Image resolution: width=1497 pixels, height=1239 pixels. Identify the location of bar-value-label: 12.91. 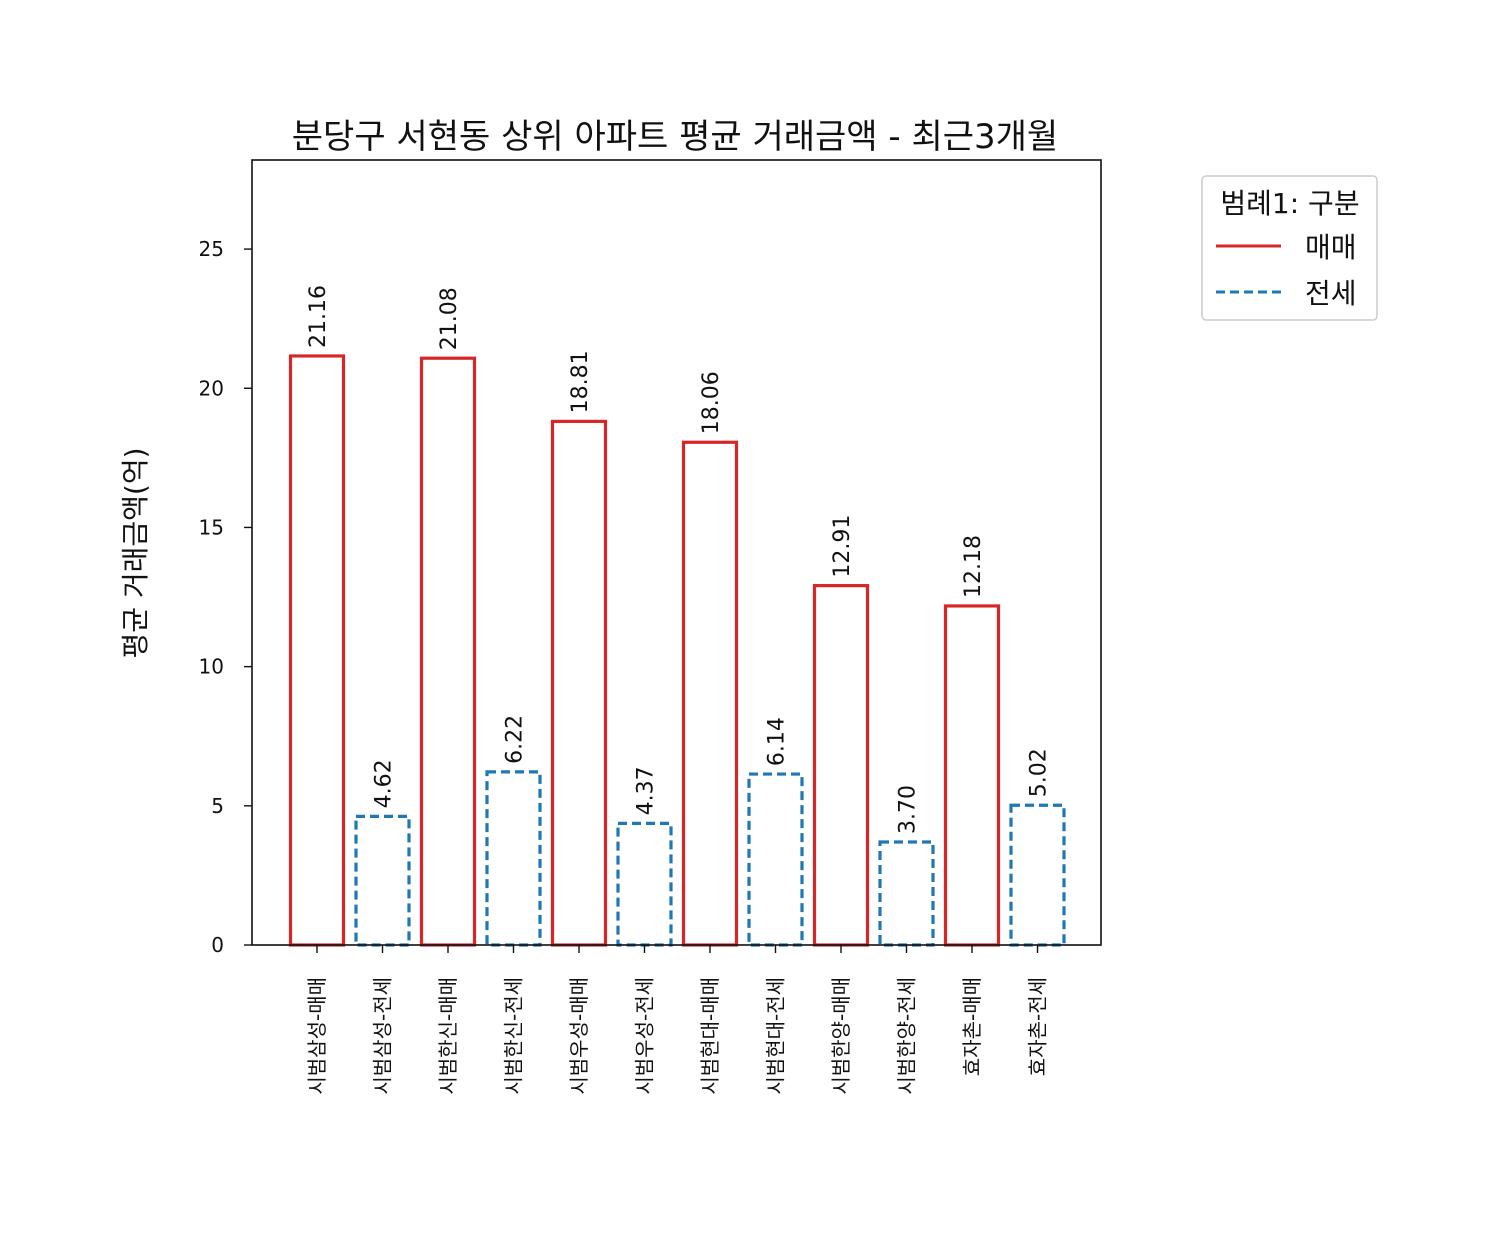
(842, 546).